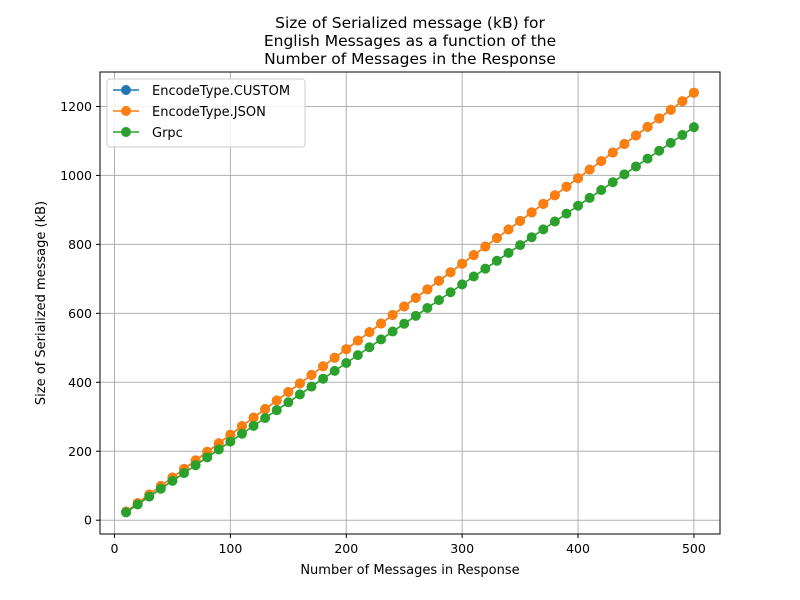 Image resolution: width=800 pixels, height=600 pixels. What do you see at coordinates (694, 548) in the screenshot?
I see `x-tick-label: 500` at bounding box center [694, 548].